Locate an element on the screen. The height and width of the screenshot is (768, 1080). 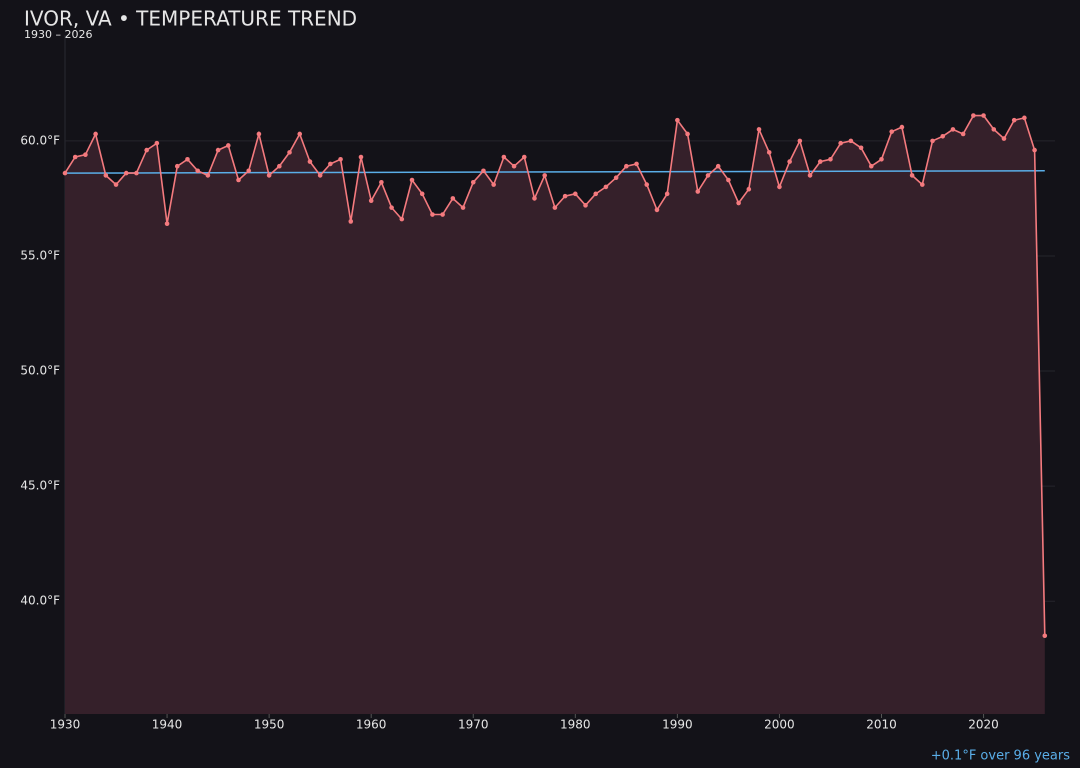
x-tick-label: 2020 is located at coordinates (983, 725).